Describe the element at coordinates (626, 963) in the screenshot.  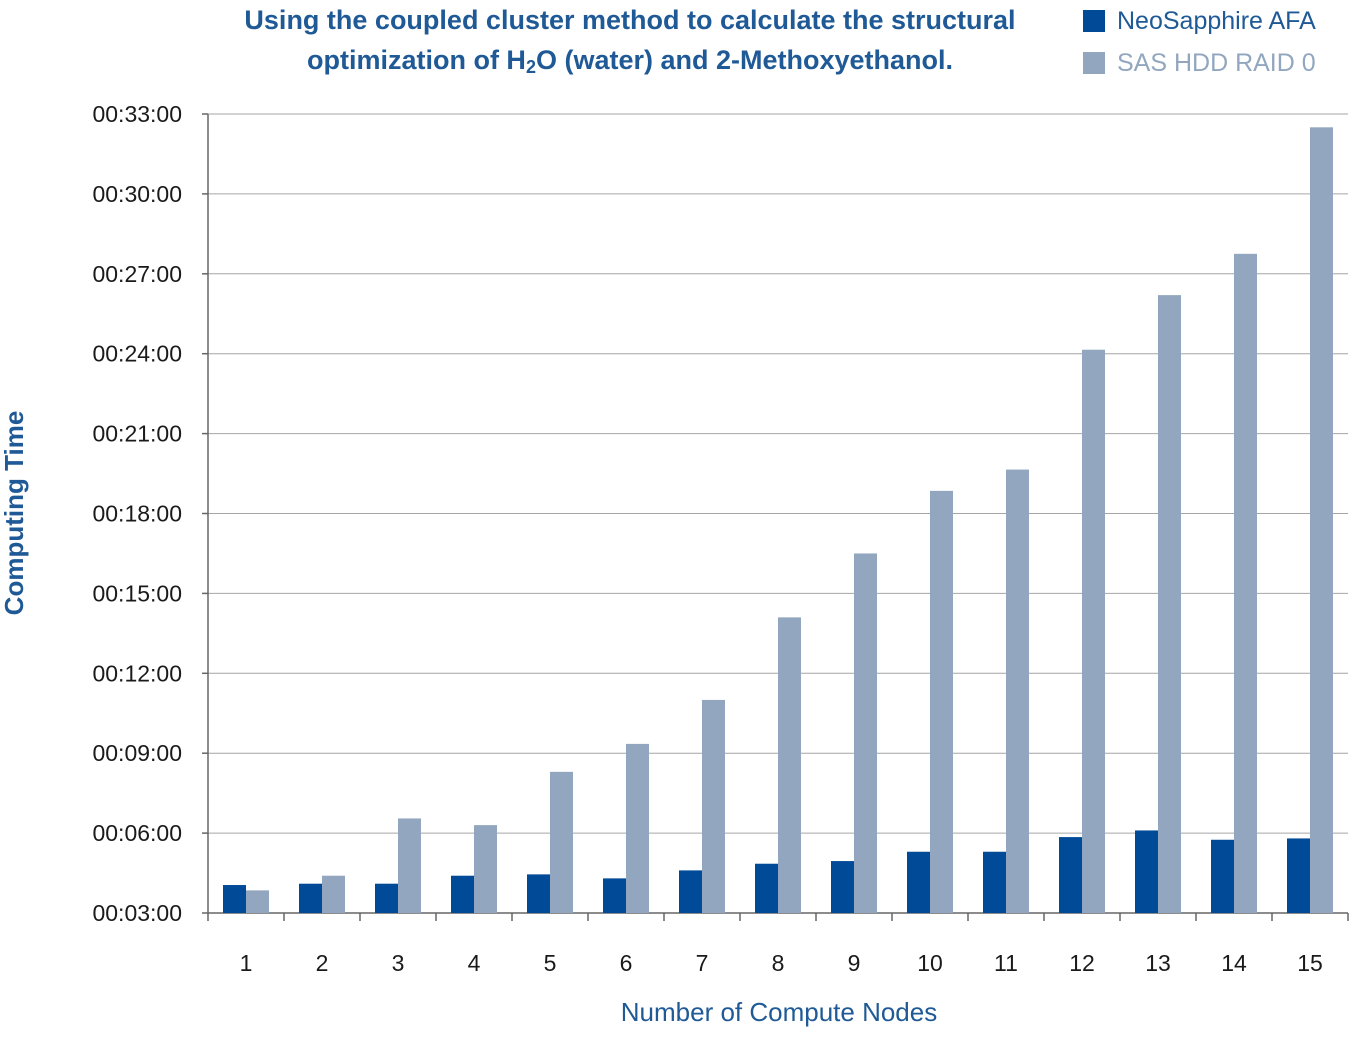
I see `x-tick-label: 6` at that location.